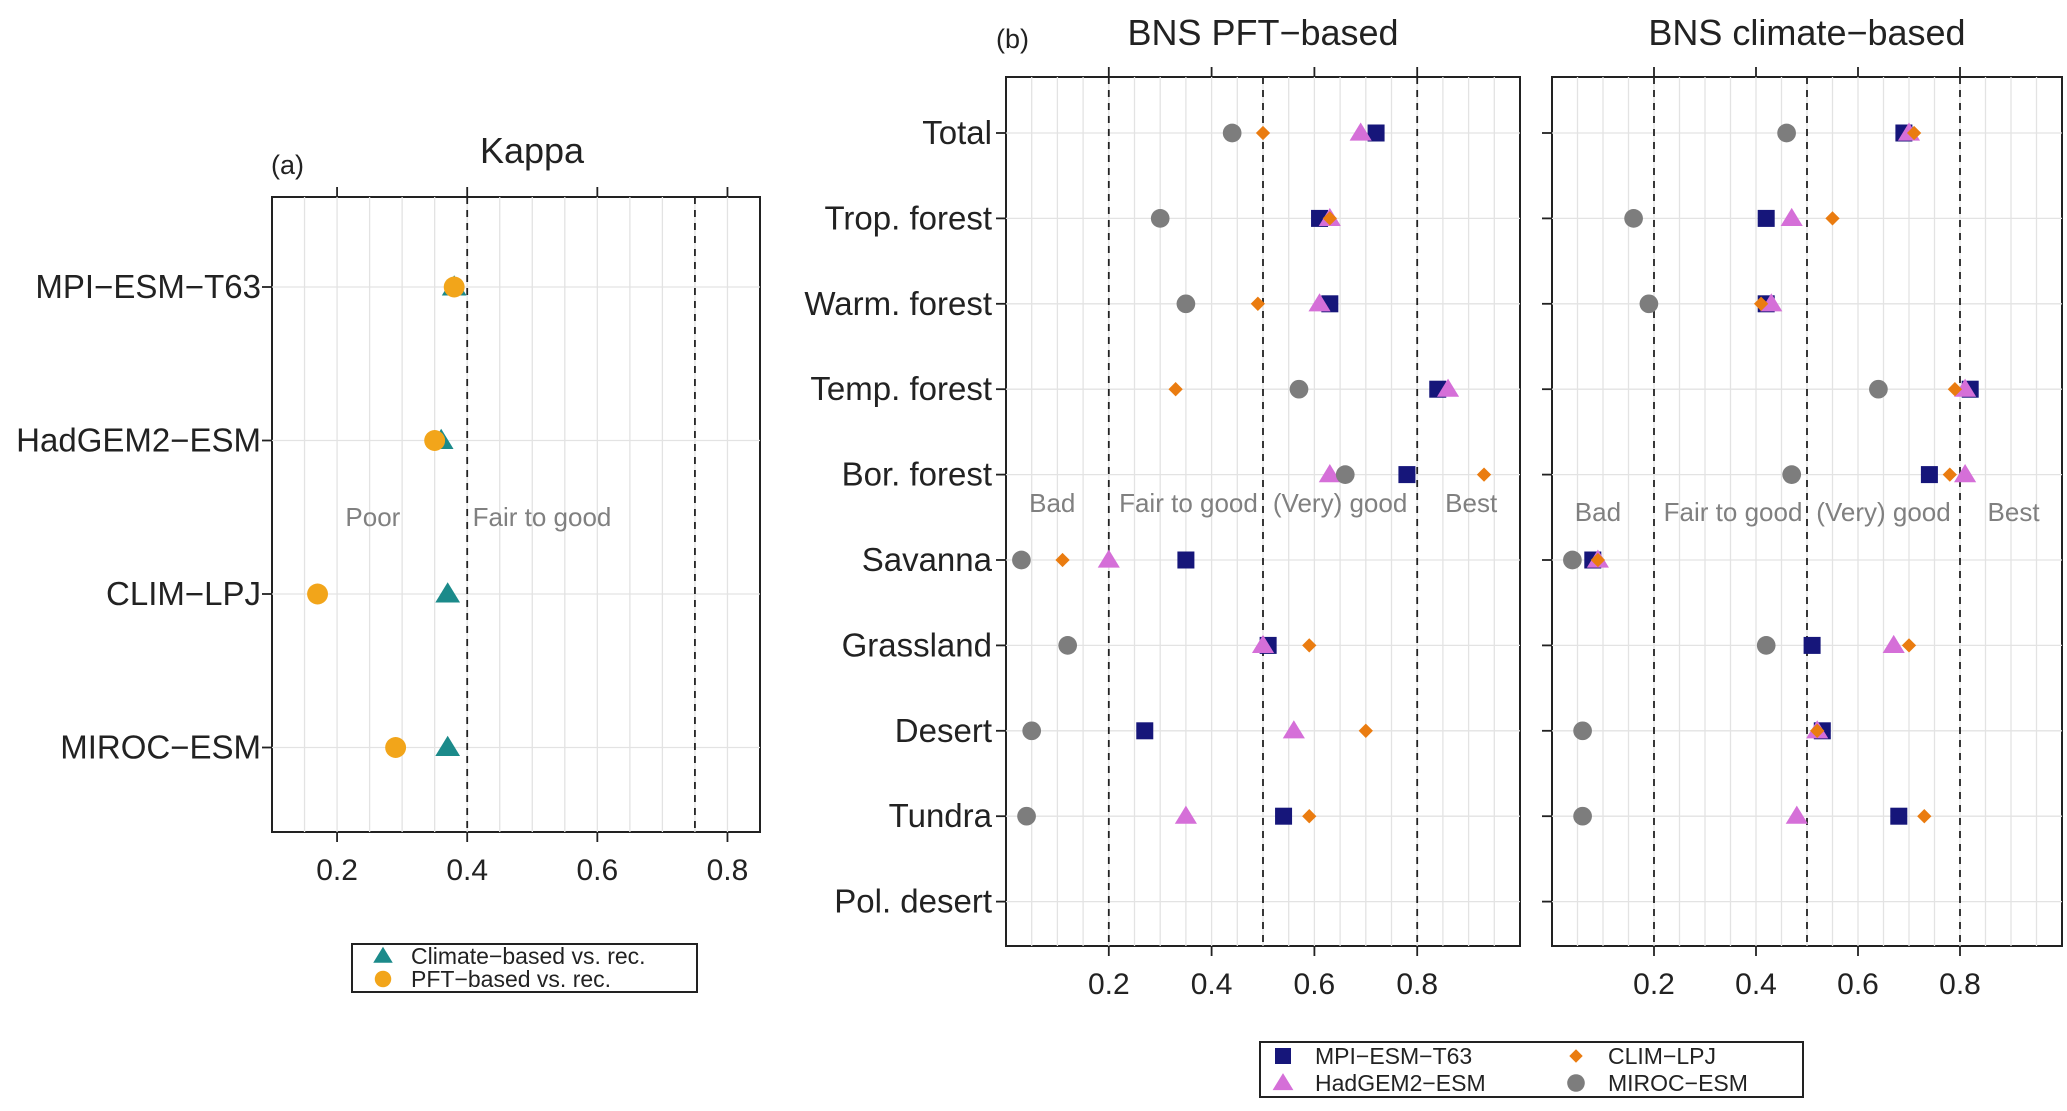 The width and height of the screenshot is (2067, 1111). I want to click on category-label-bor-forest: Bor. forest, so click(917, 474).